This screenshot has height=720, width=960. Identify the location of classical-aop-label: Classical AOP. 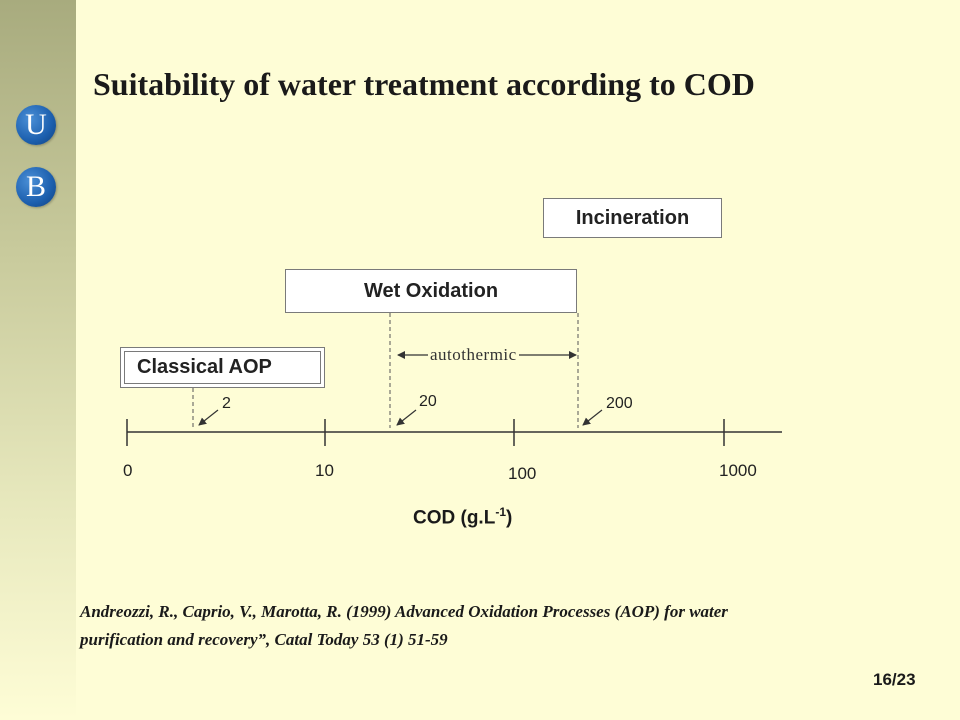
(222, 367).